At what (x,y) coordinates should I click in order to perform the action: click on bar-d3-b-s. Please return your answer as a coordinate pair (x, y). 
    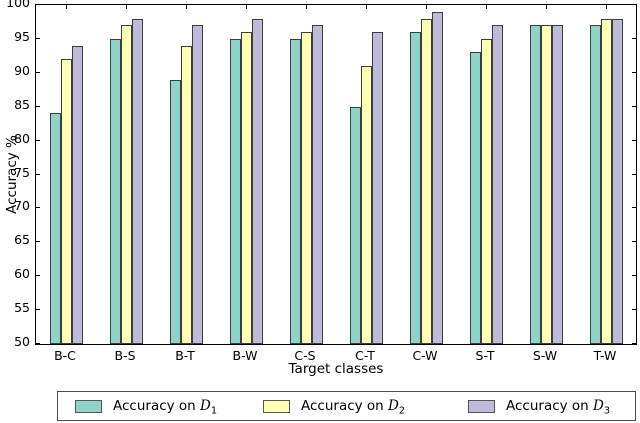
    Looking at the image, I should click on (137, 181).